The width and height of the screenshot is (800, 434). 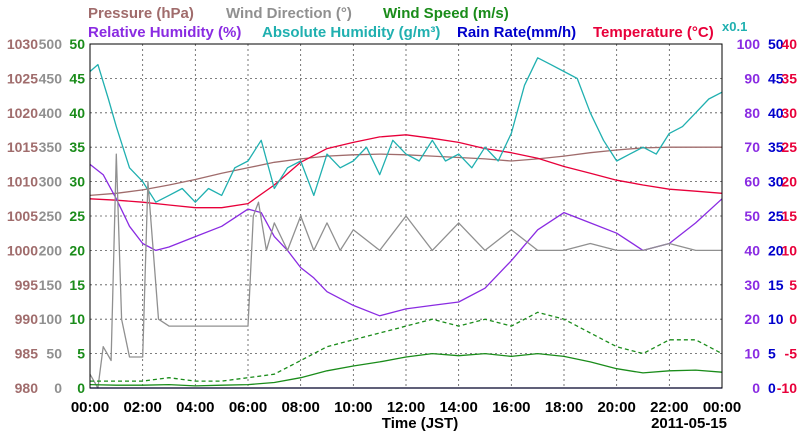 I want to click on legend-temperature: Temperature (°C), so click(x=653, y=32).